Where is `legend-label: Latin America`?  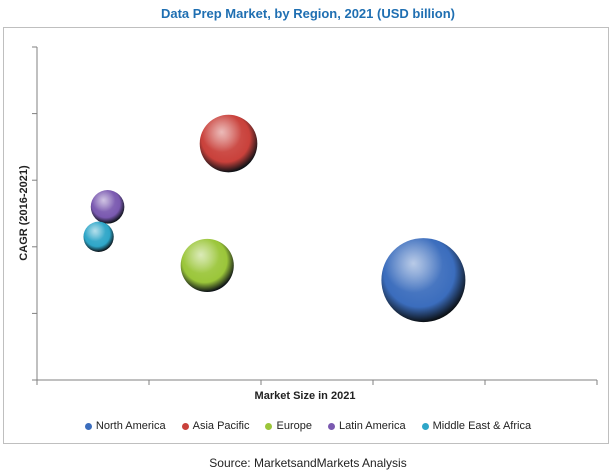
legend-label: Latin America is located at coordinates (372, 426).